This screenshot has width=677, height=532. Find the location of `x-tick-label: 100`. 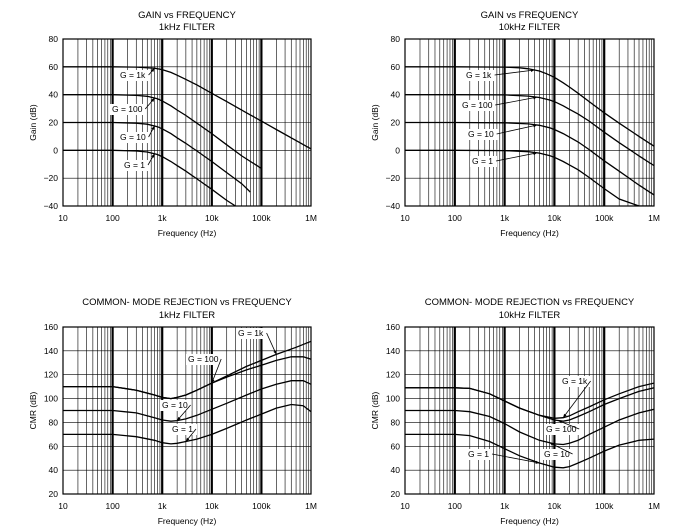

x-tick-label: 100 is located at coordinates (455, 218).